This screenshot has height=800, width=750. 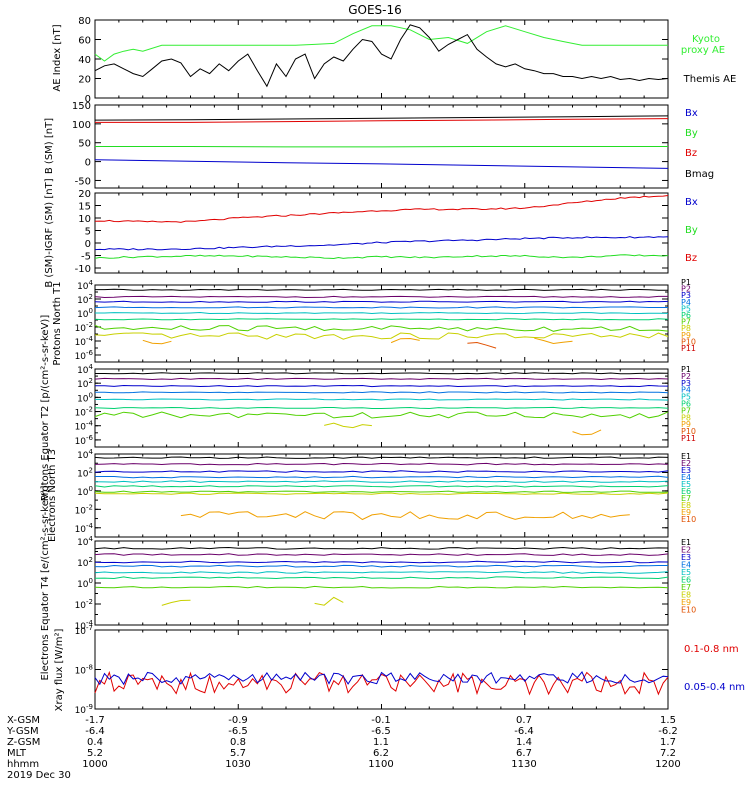 What do you see at coordinates (381, 587) in the screenshot?
I see `channel-line-E7` at bounding box center [381, 587].